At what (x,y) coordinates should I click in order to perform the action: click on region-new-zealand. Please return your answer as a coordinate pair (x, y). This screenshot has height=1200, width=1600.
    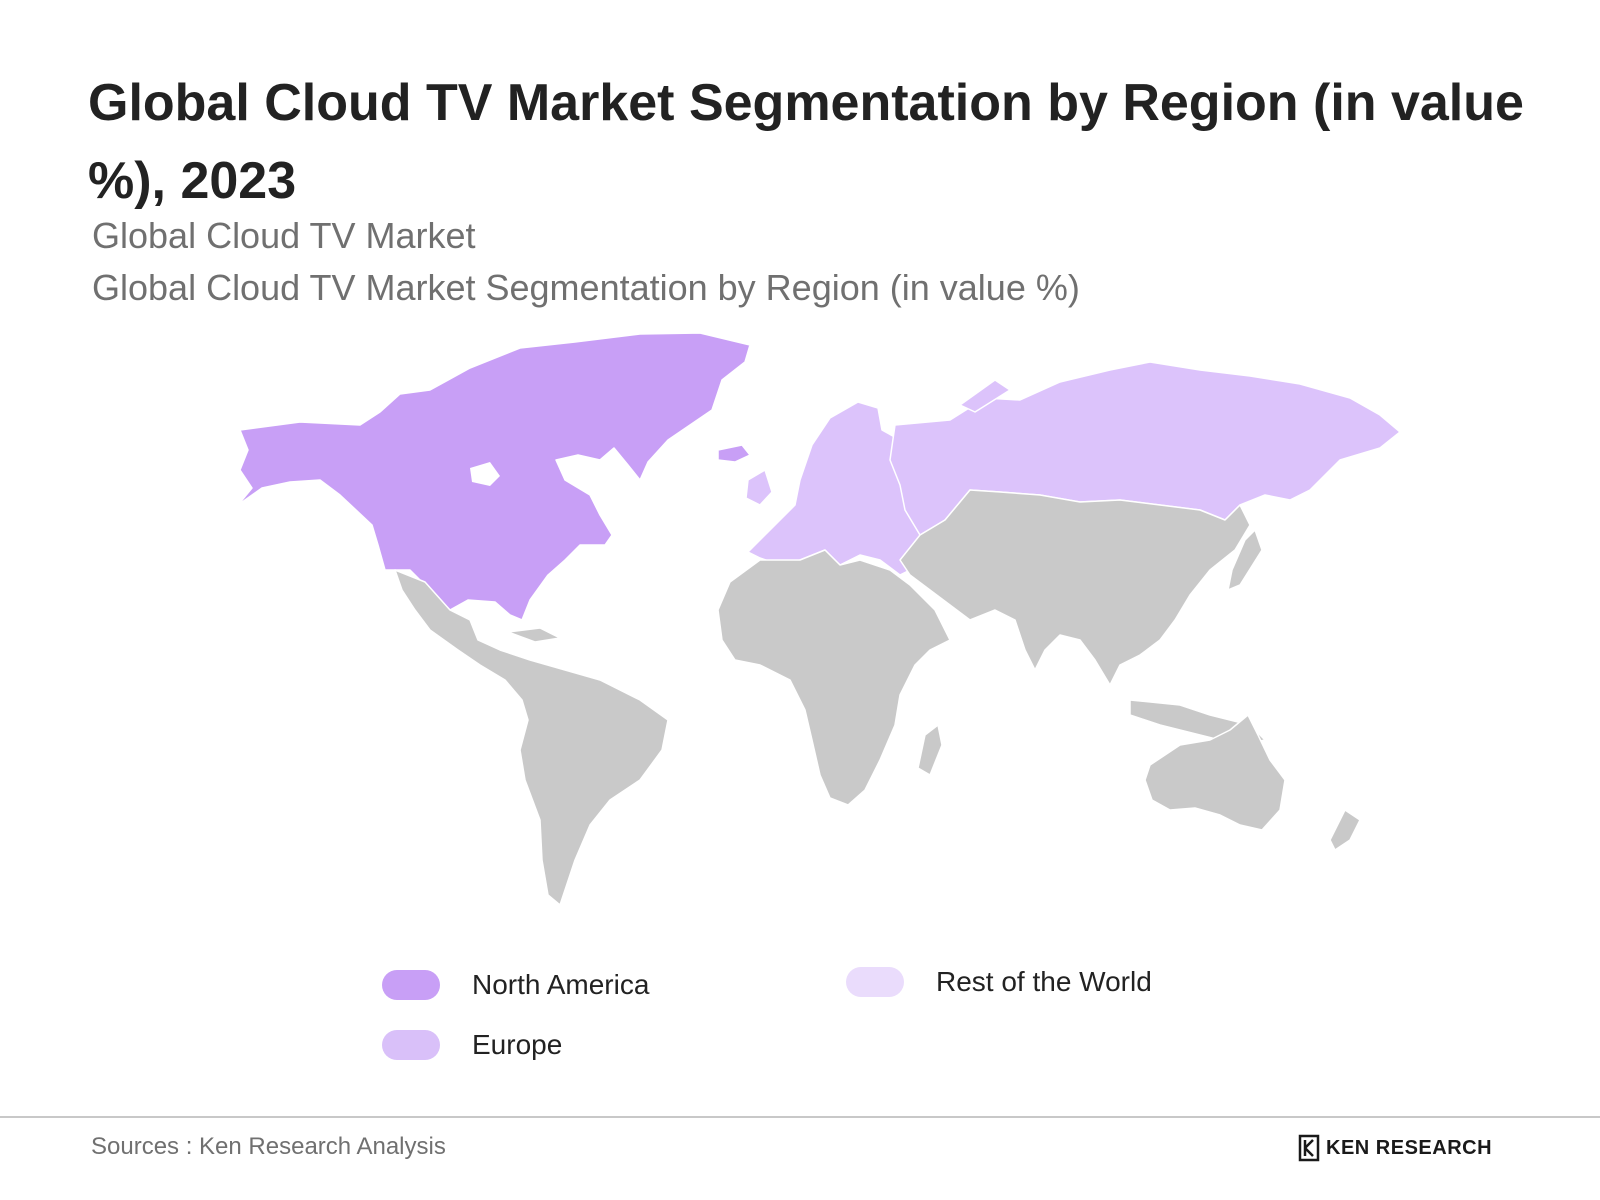
    Looking at the image, I should click on (1345, 830).